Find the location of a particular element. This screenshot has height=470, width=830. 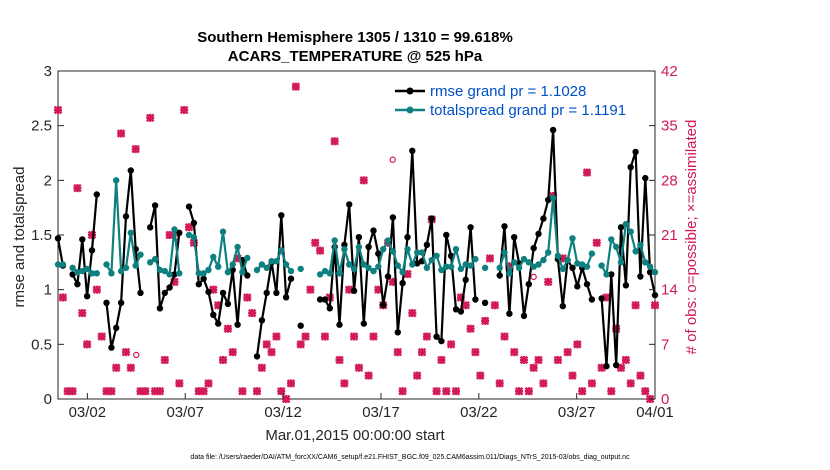

x-tick-label: 03/17 is located at coordinates (381, 412).